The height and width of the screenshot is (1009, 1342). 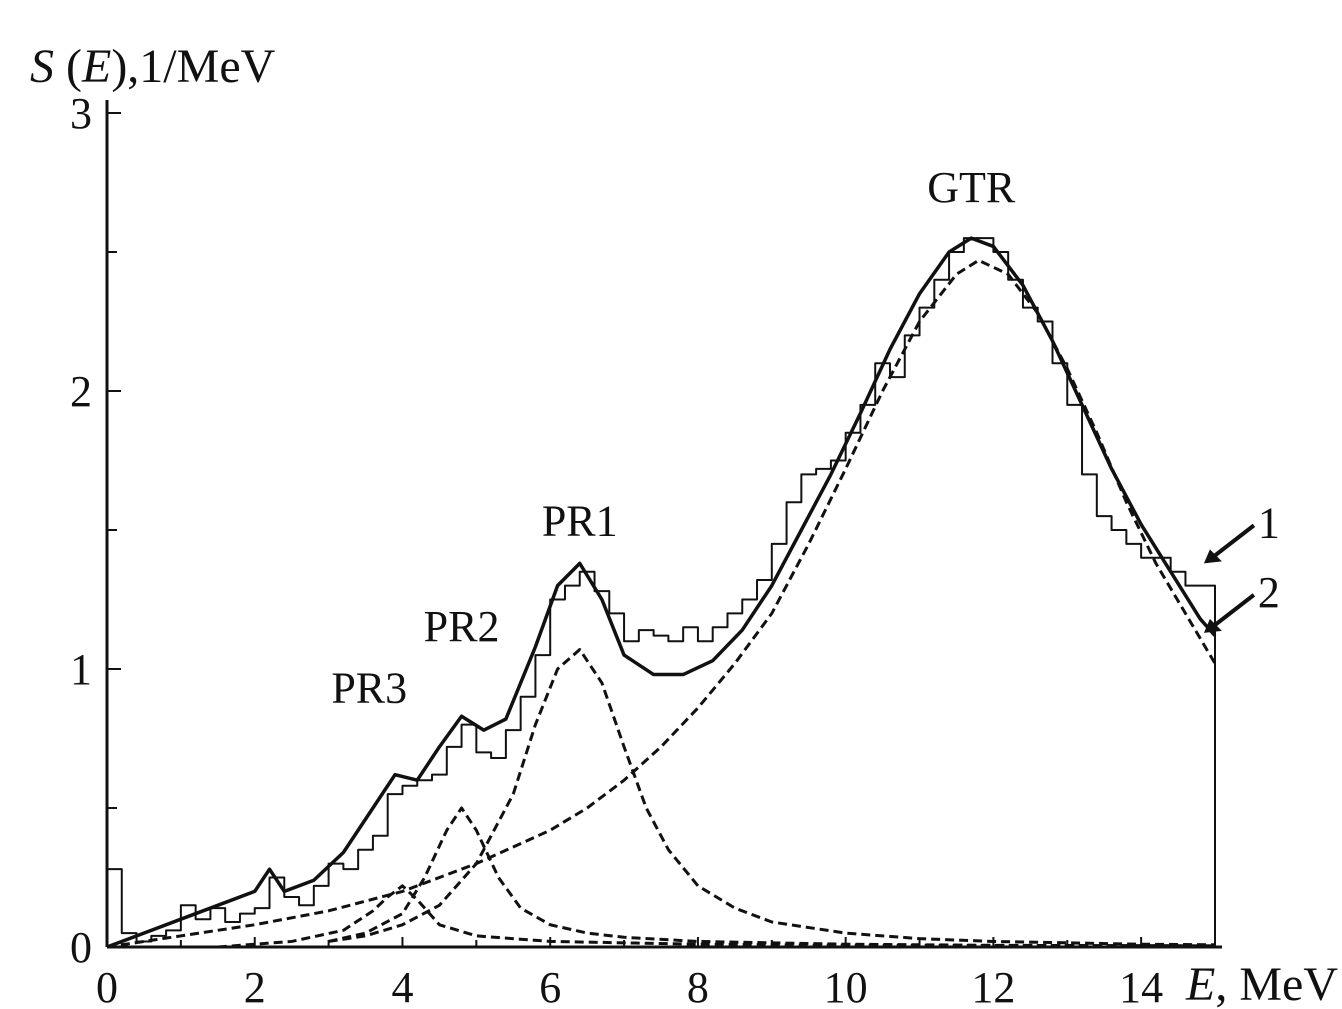 What do you see at coordinates (698, 986) in the screenshot?
I see `x-tick-label: 8` at bounding box center [698, 986].